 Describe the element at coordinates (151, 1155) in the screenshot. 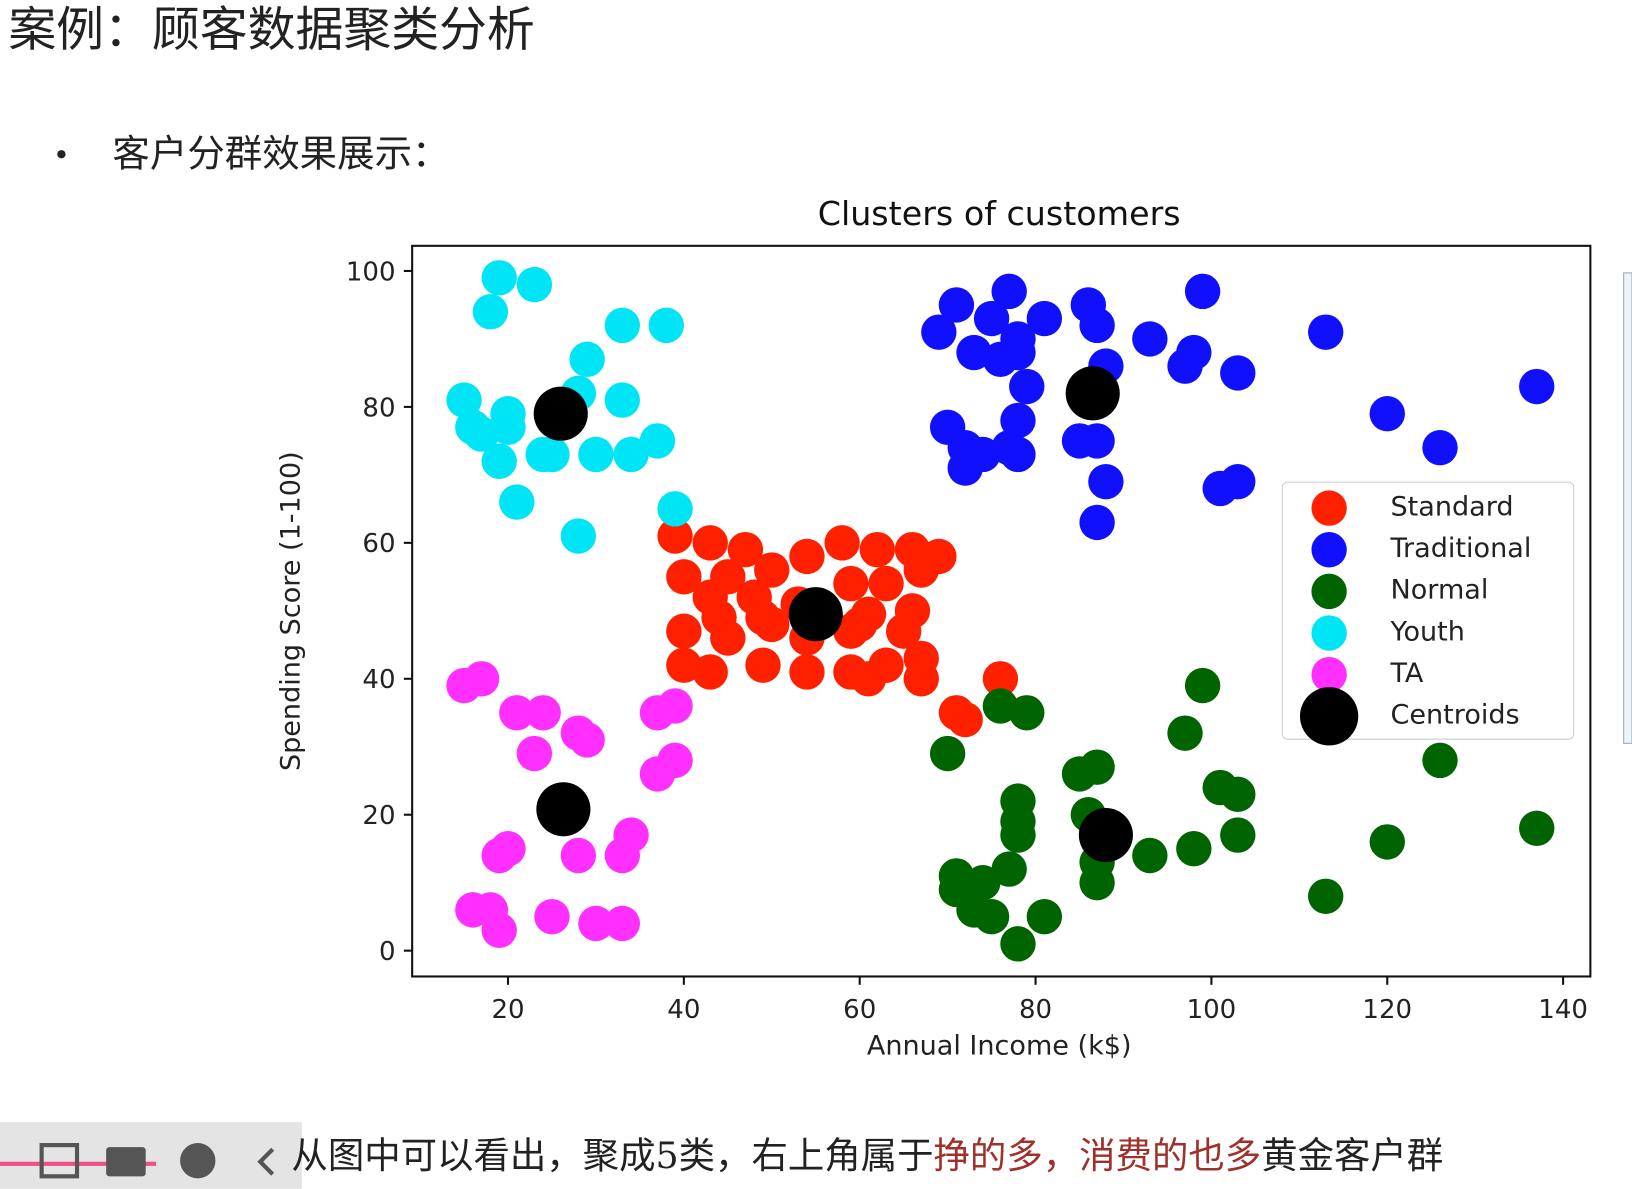

I see `player-toolbar` at that location.